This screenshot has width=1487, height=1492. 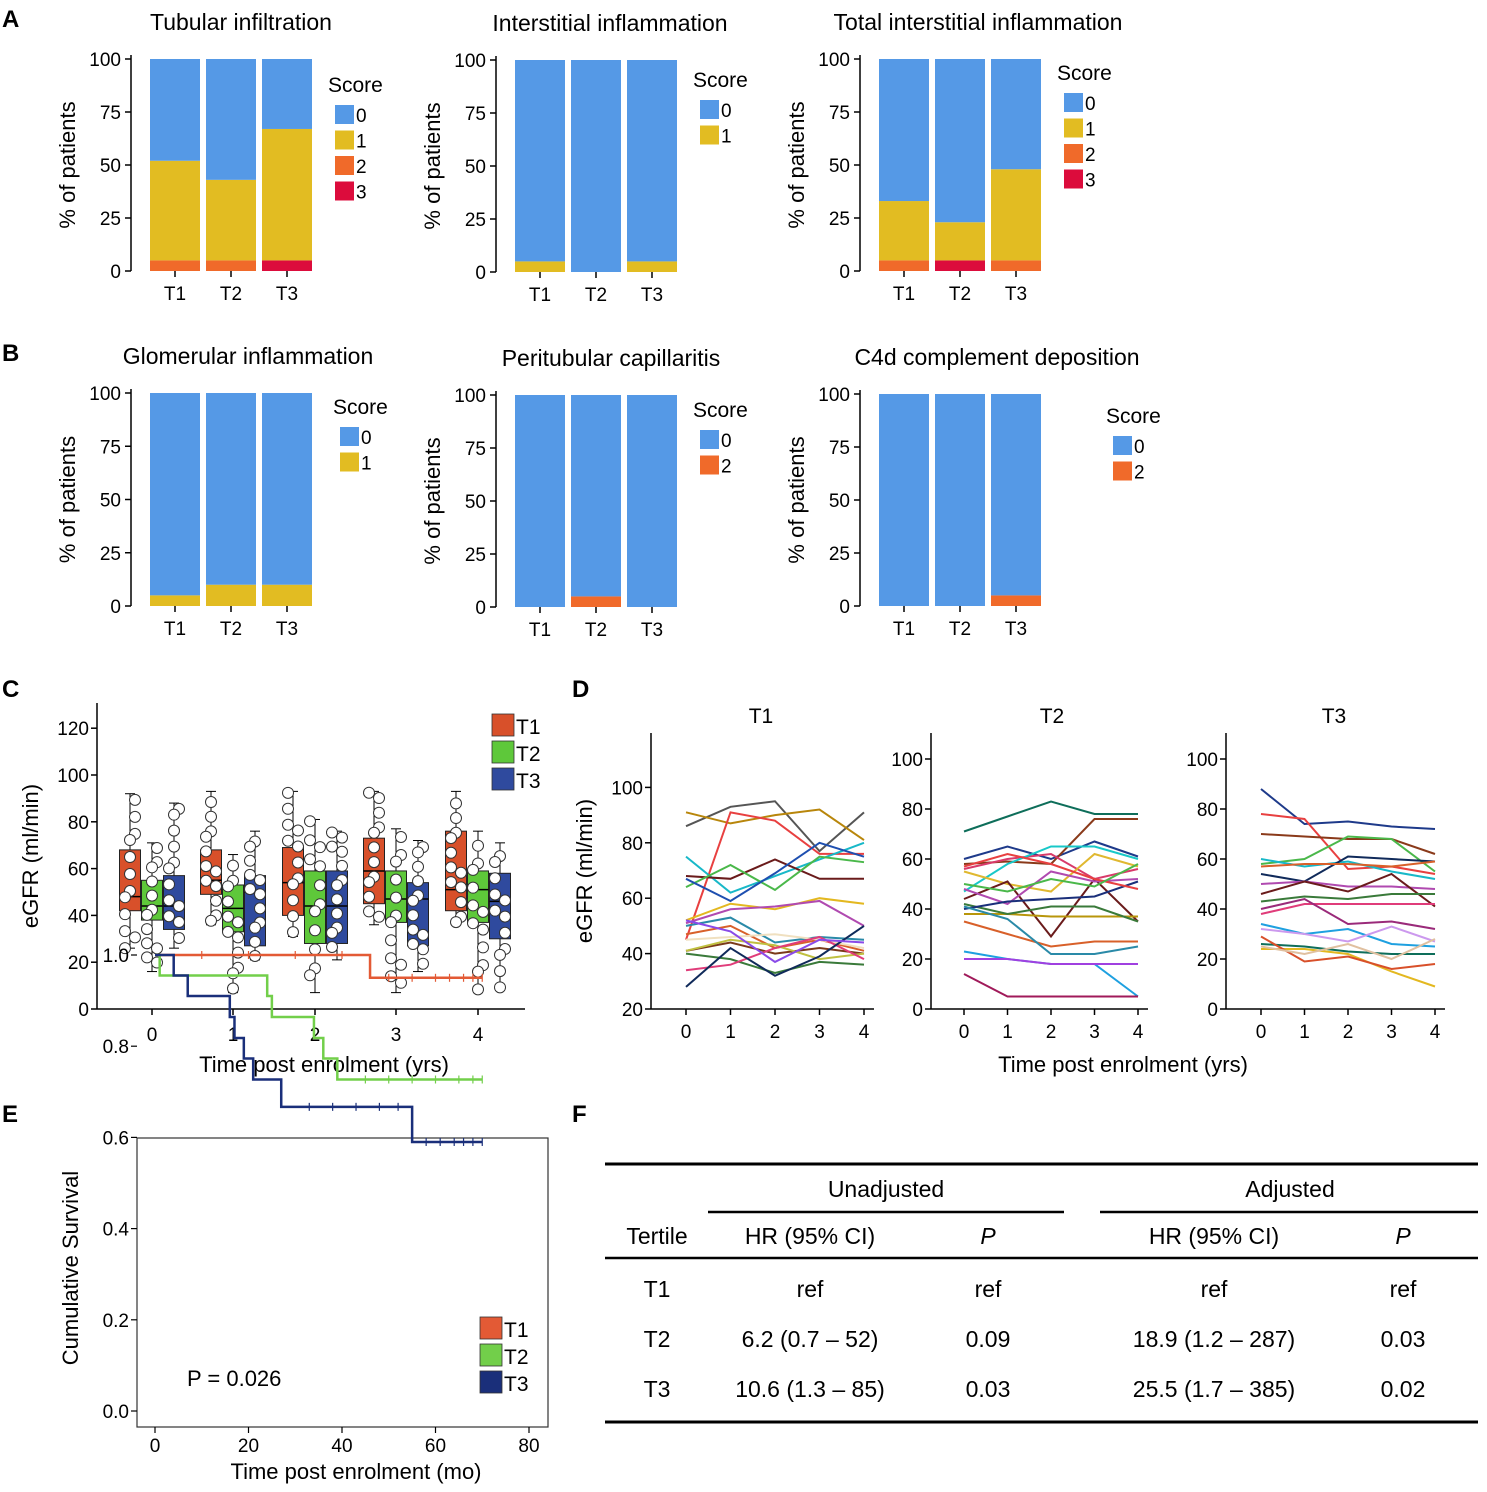 I want to click on row-p-adjusted: 0.03, so click(x=1403, y=1339).